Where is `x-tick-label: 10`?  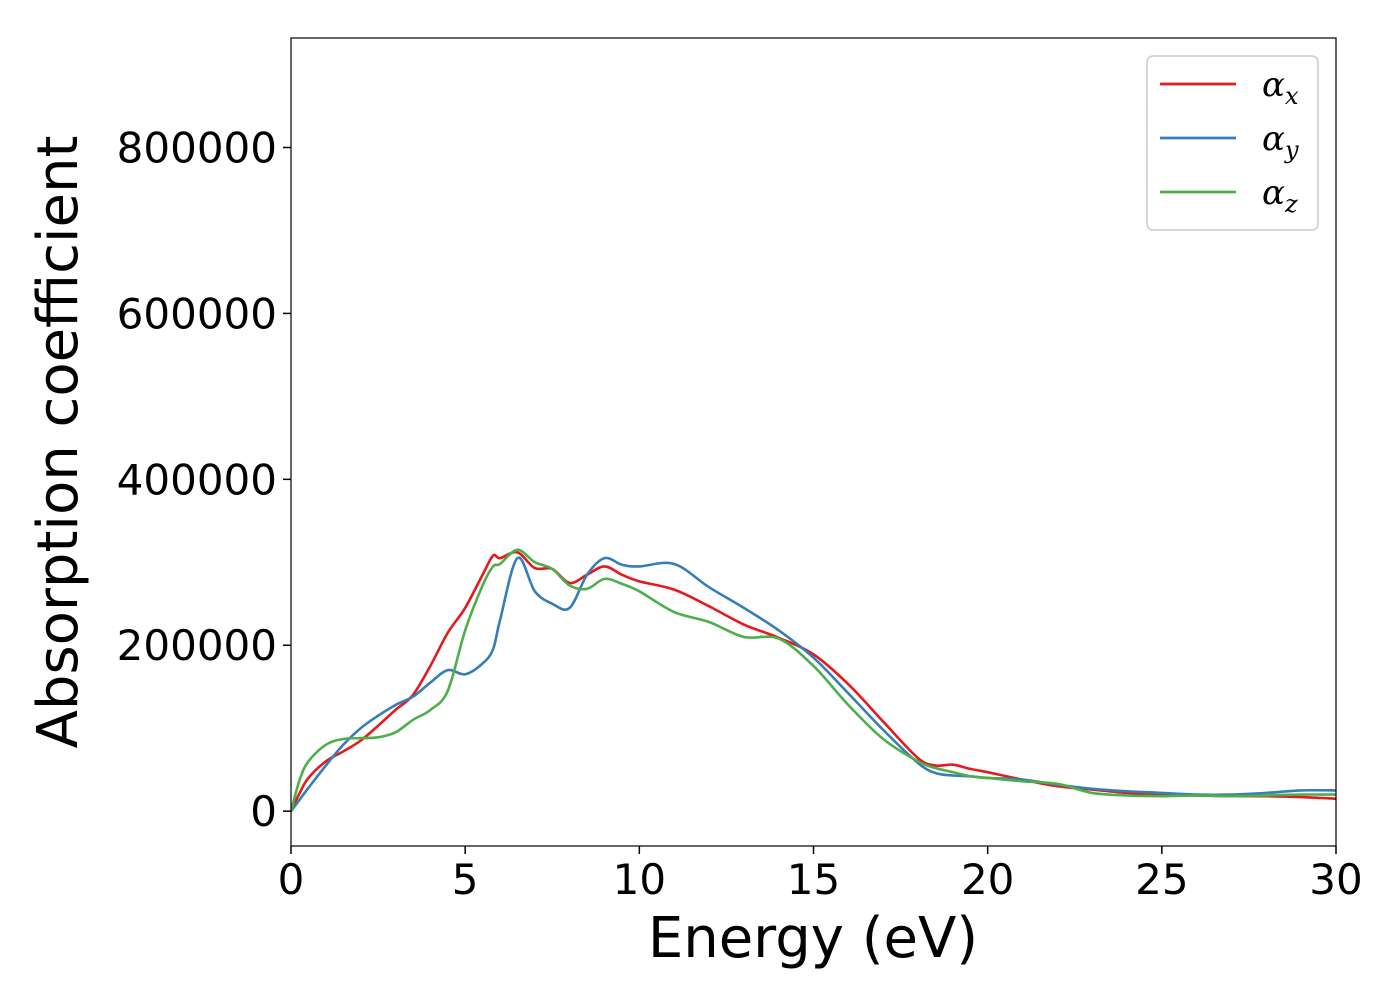 x-tick-label: 10 is located at coordinates (639, 879).